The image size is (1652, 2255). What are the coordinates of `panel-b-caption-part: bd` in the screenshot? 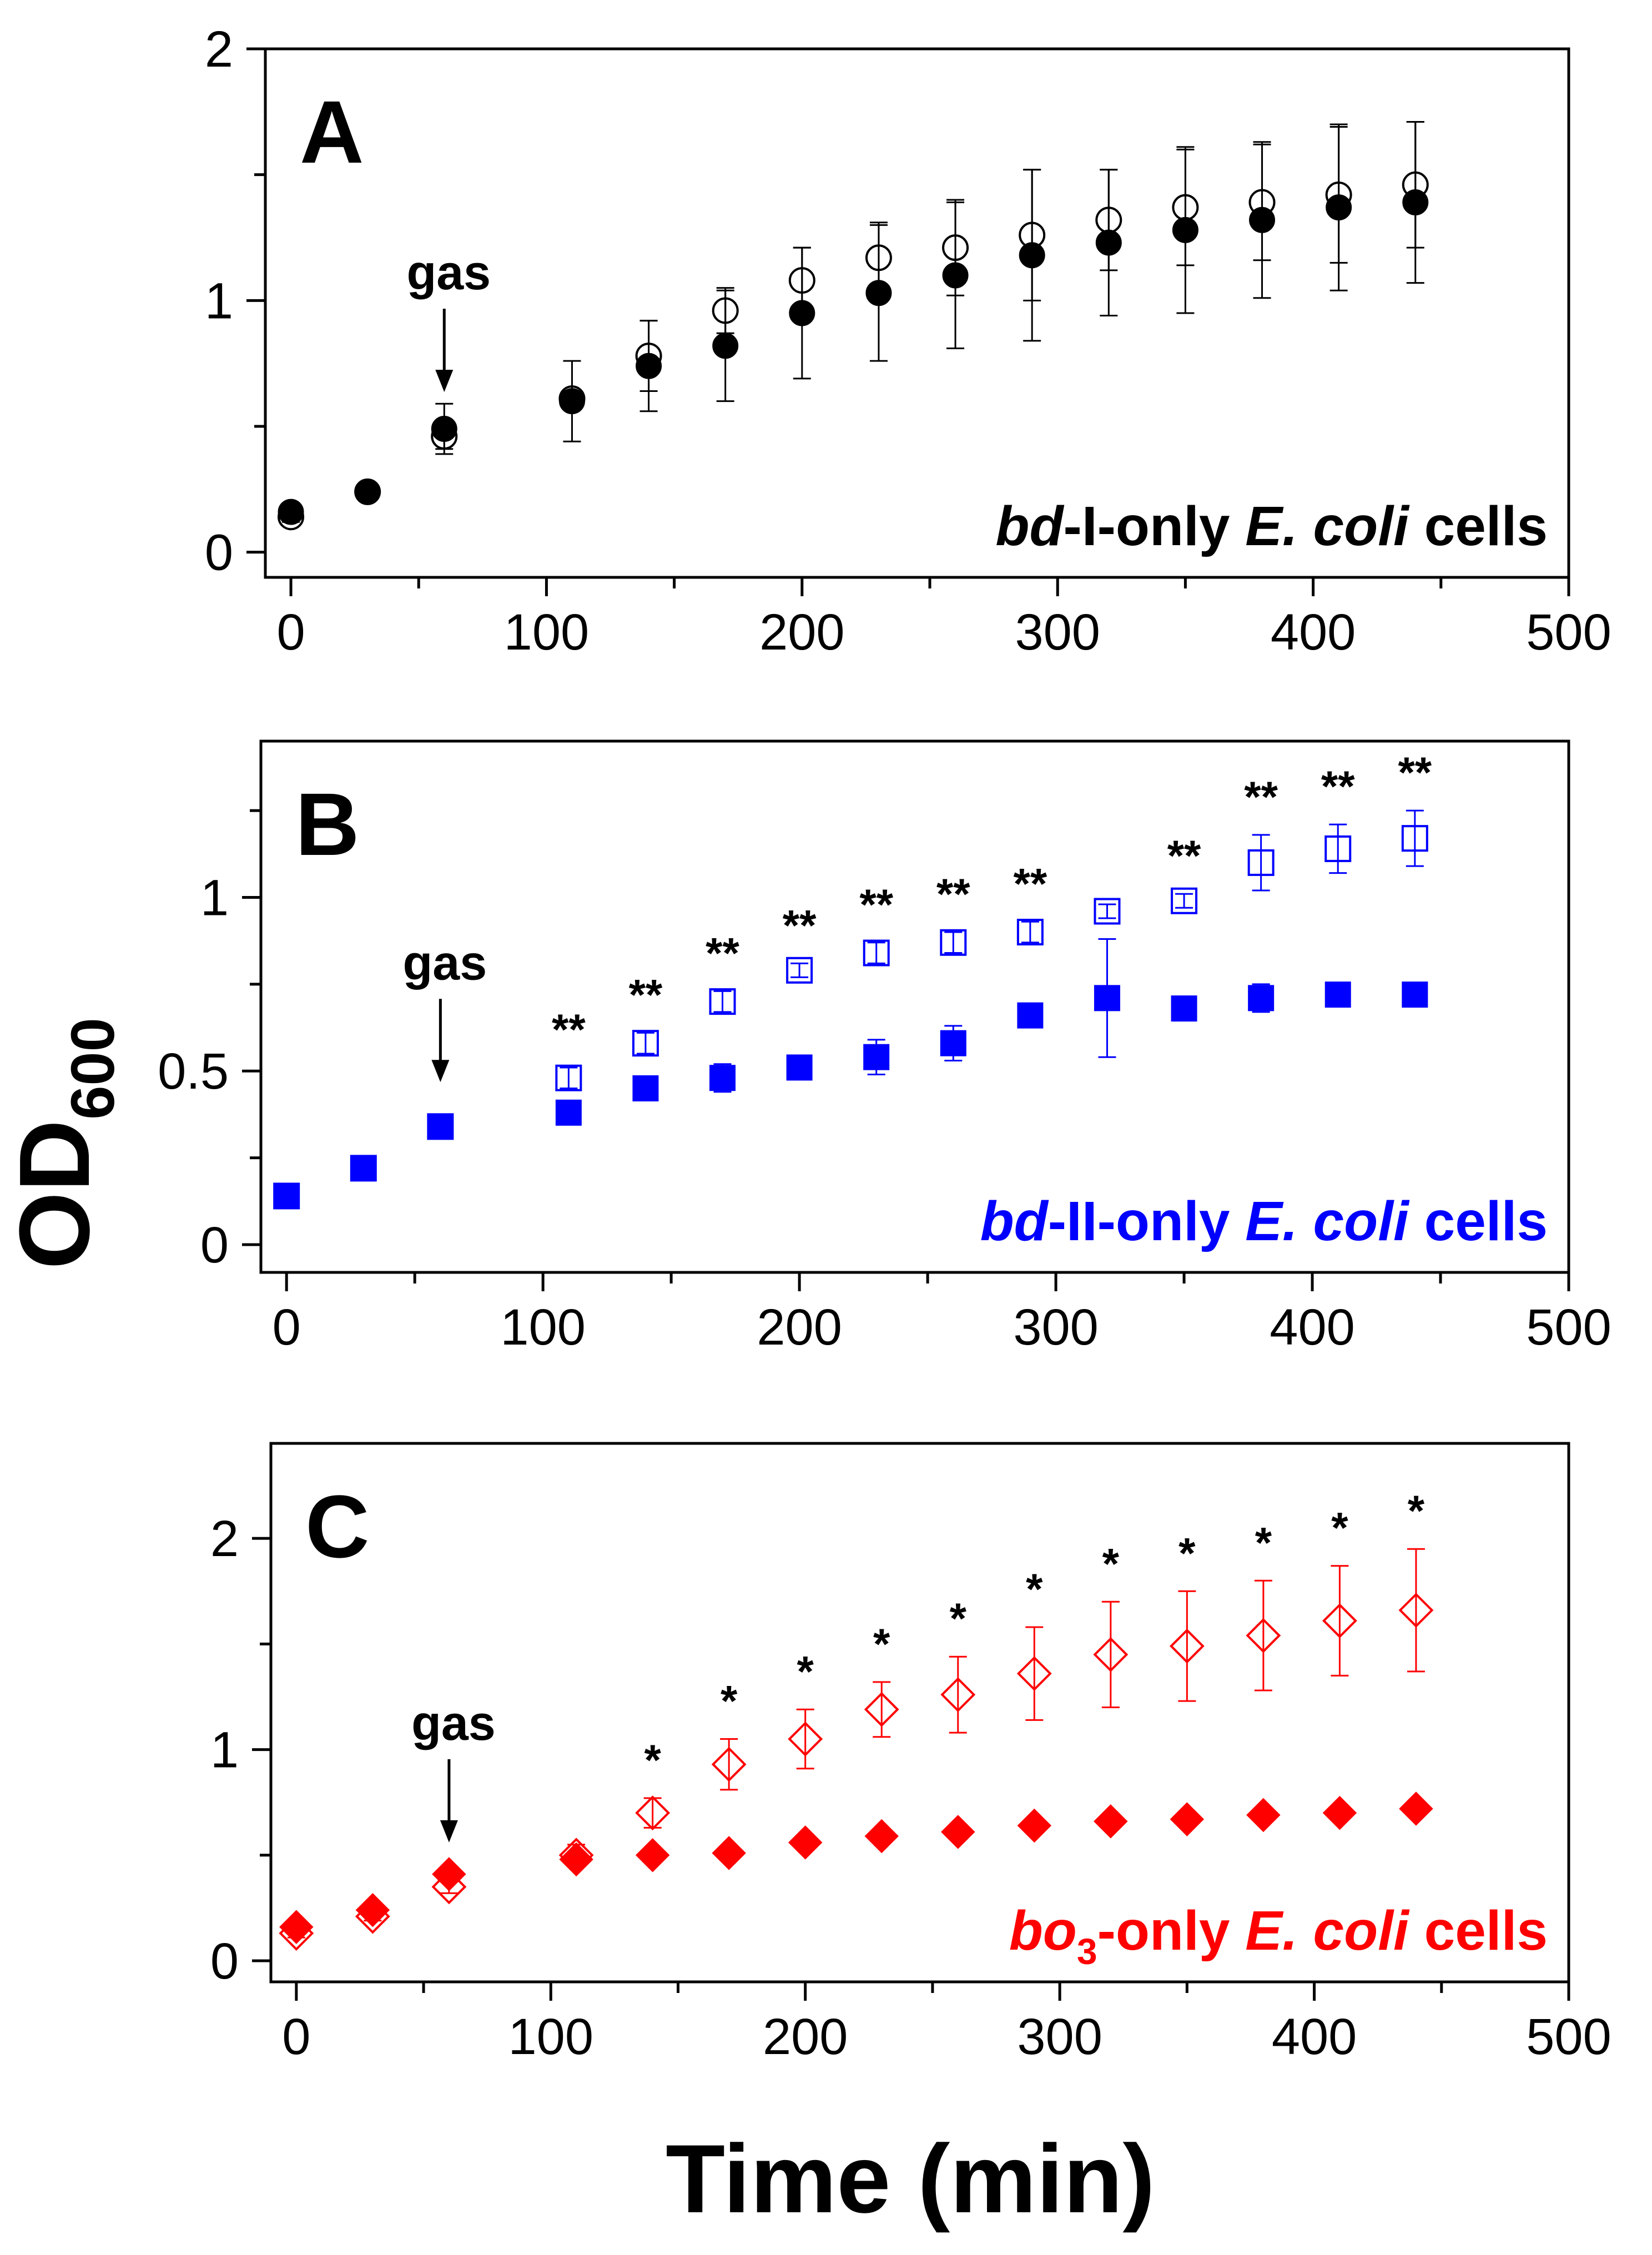 It's located at (1014, 1221).